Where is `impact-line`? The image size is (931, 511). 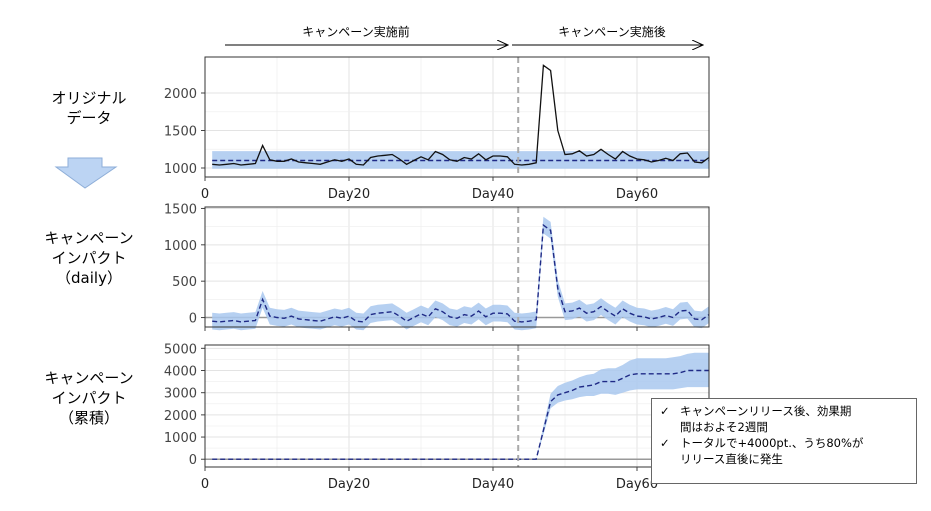 impact-line is located at coordinates (461, 273).